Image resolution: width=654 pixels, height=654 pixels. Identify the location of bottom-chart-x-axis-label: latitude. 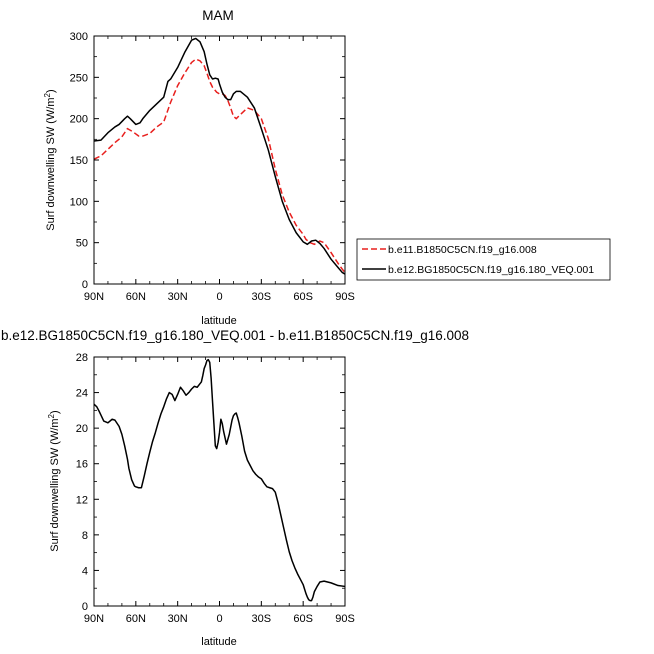
(218, 642).